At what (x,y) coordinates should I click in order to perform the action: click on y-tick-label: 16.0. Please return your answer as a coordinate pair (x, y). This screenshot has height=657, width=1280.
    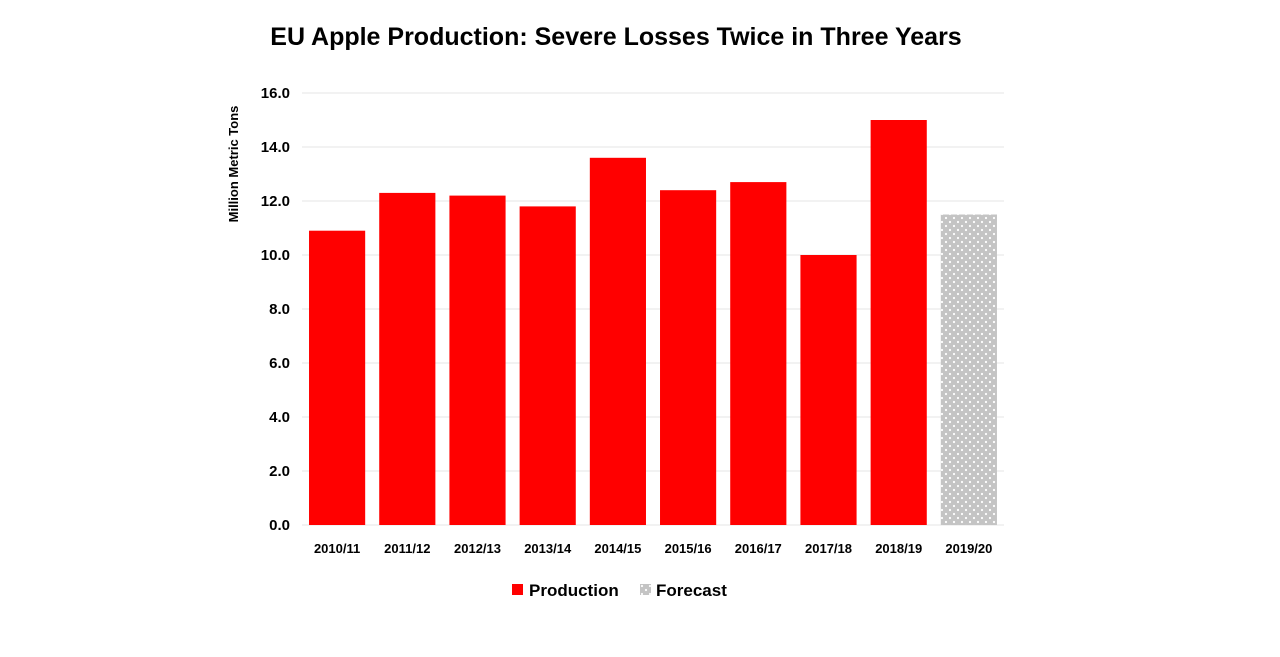
    Looking at the image, I should click on (275, 93).